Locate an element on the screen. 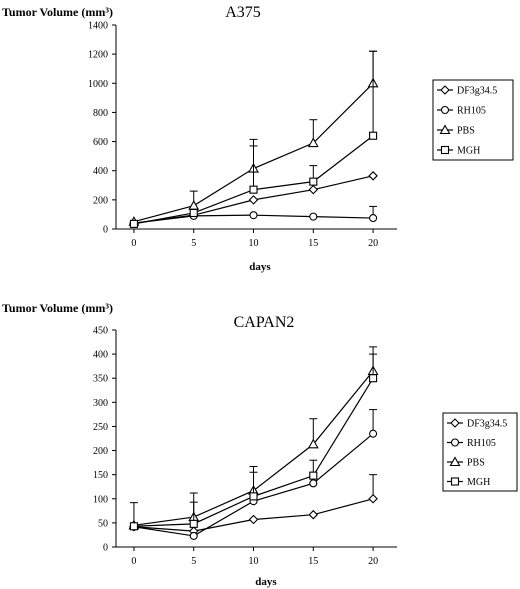 The image size is (520, 589). y-tick-label: 300 is located at coordinates (100, 403).